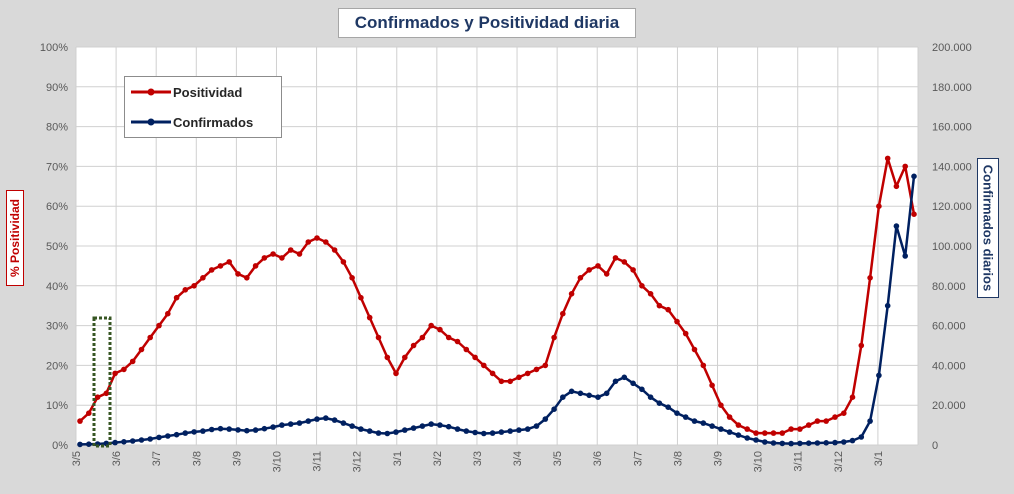 The width and height of the screenshot is (1014, 494). What do you see at coordinates (77, 458) in the screenshot?
I see `x-tick-label: 3/5` at bounding box center [77, 458].